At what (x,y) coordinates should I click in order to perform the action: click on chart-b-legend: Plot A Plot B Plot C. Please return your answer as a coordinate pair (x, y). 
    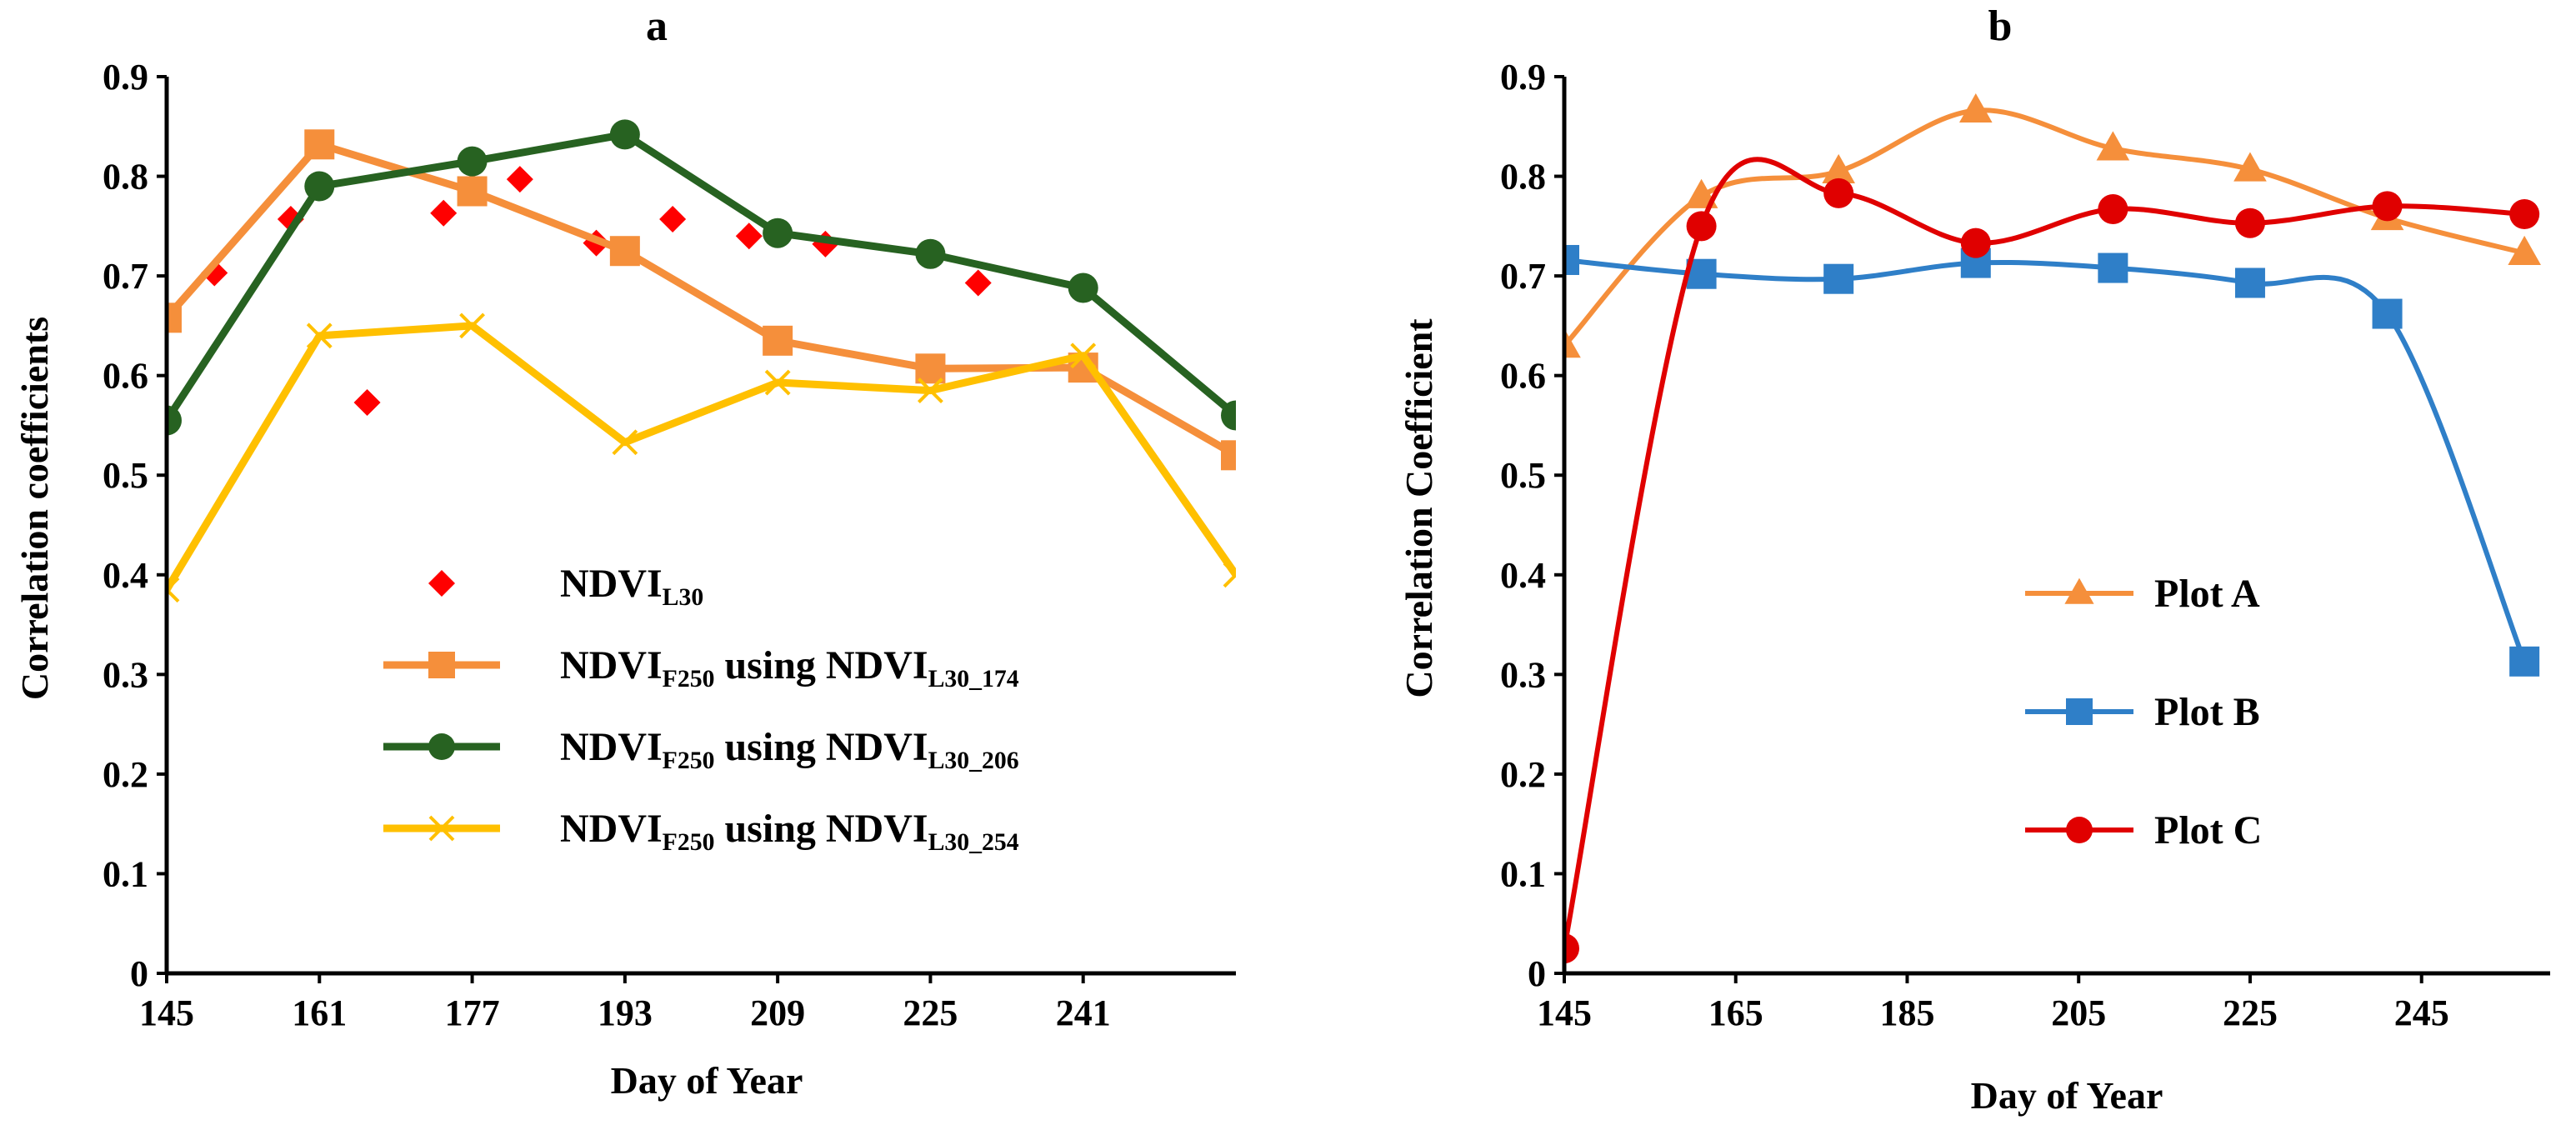
    Looking at the image, I should click on (2144, 712).